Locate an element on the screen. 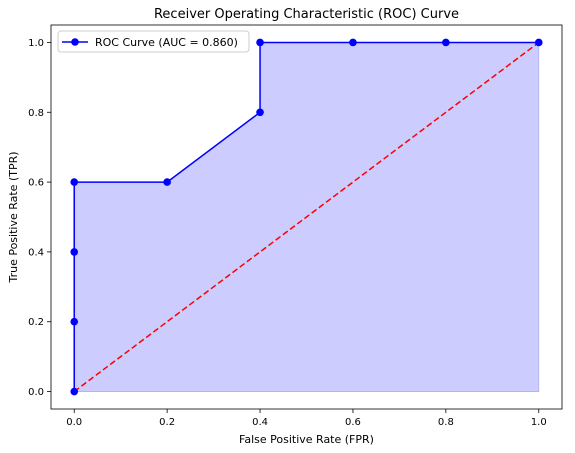 The width and height of the screenshot is (575, 453). x-axis-label: False Positive Rate (FPR) is located at coordinates (306, 439).